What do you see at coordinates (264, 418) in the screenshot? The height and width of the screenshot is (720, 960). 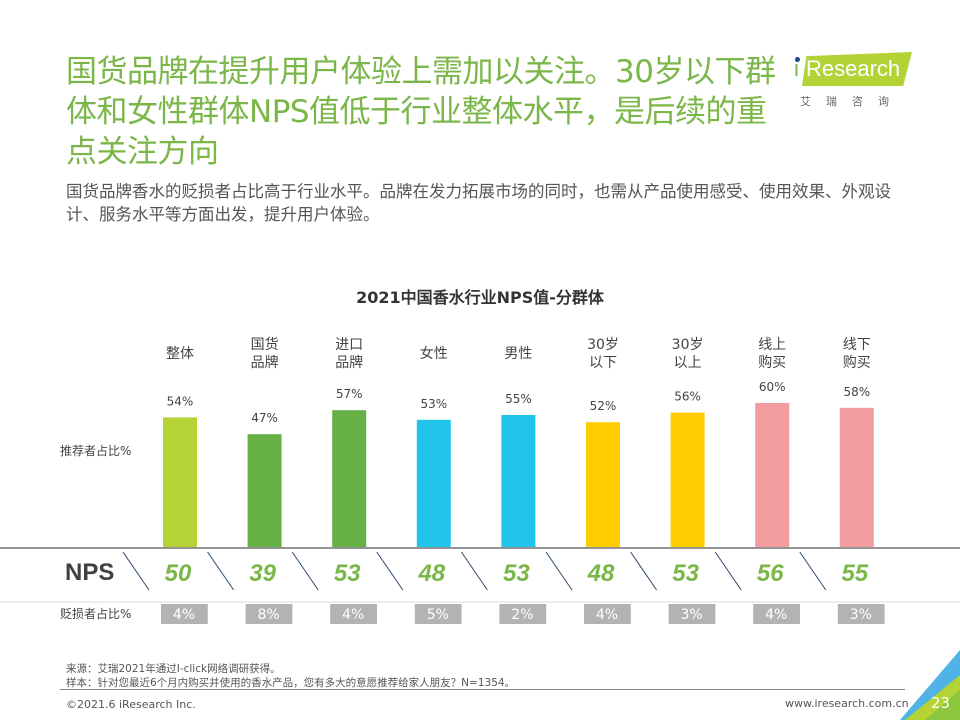 I see `promoter-value-label: 47%` at bounding box center [264, 418].